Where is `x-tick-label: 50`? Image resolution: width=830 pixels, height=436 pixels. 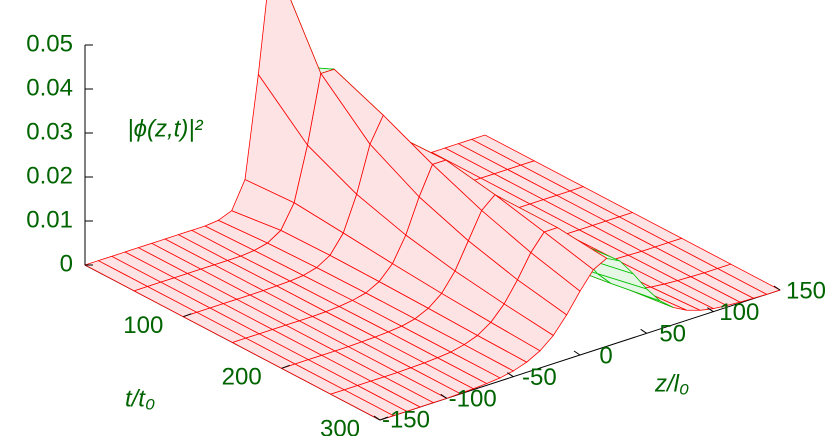
x-tick-label: 50 is located at coordinates (672, 334).